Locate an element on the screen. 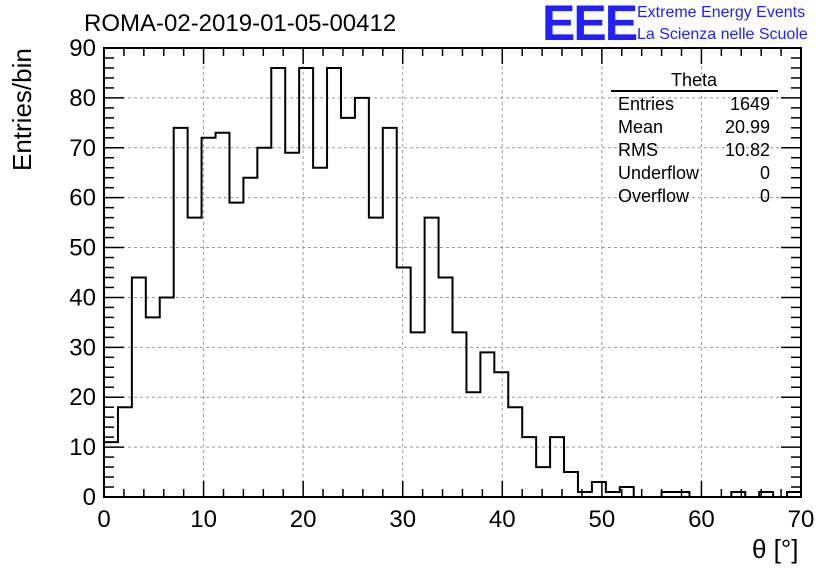 Image resolution: width=836 pixels, height=572 pixels. y-tick-label: 50 is located at coordinates (82, 248).